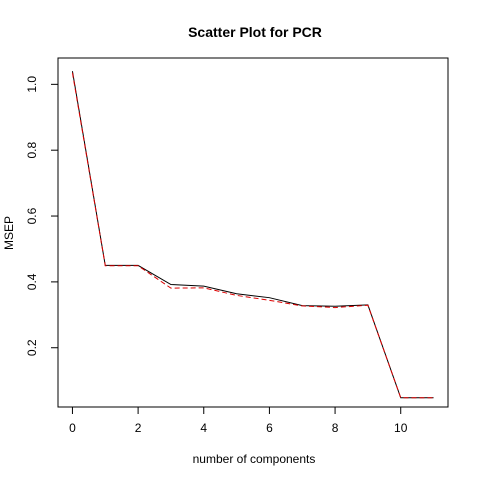  What do you see at coordinates (32, 281) in the screenshot?
I see `y-tick-label: 0.4` at bounding box center [32, 281].